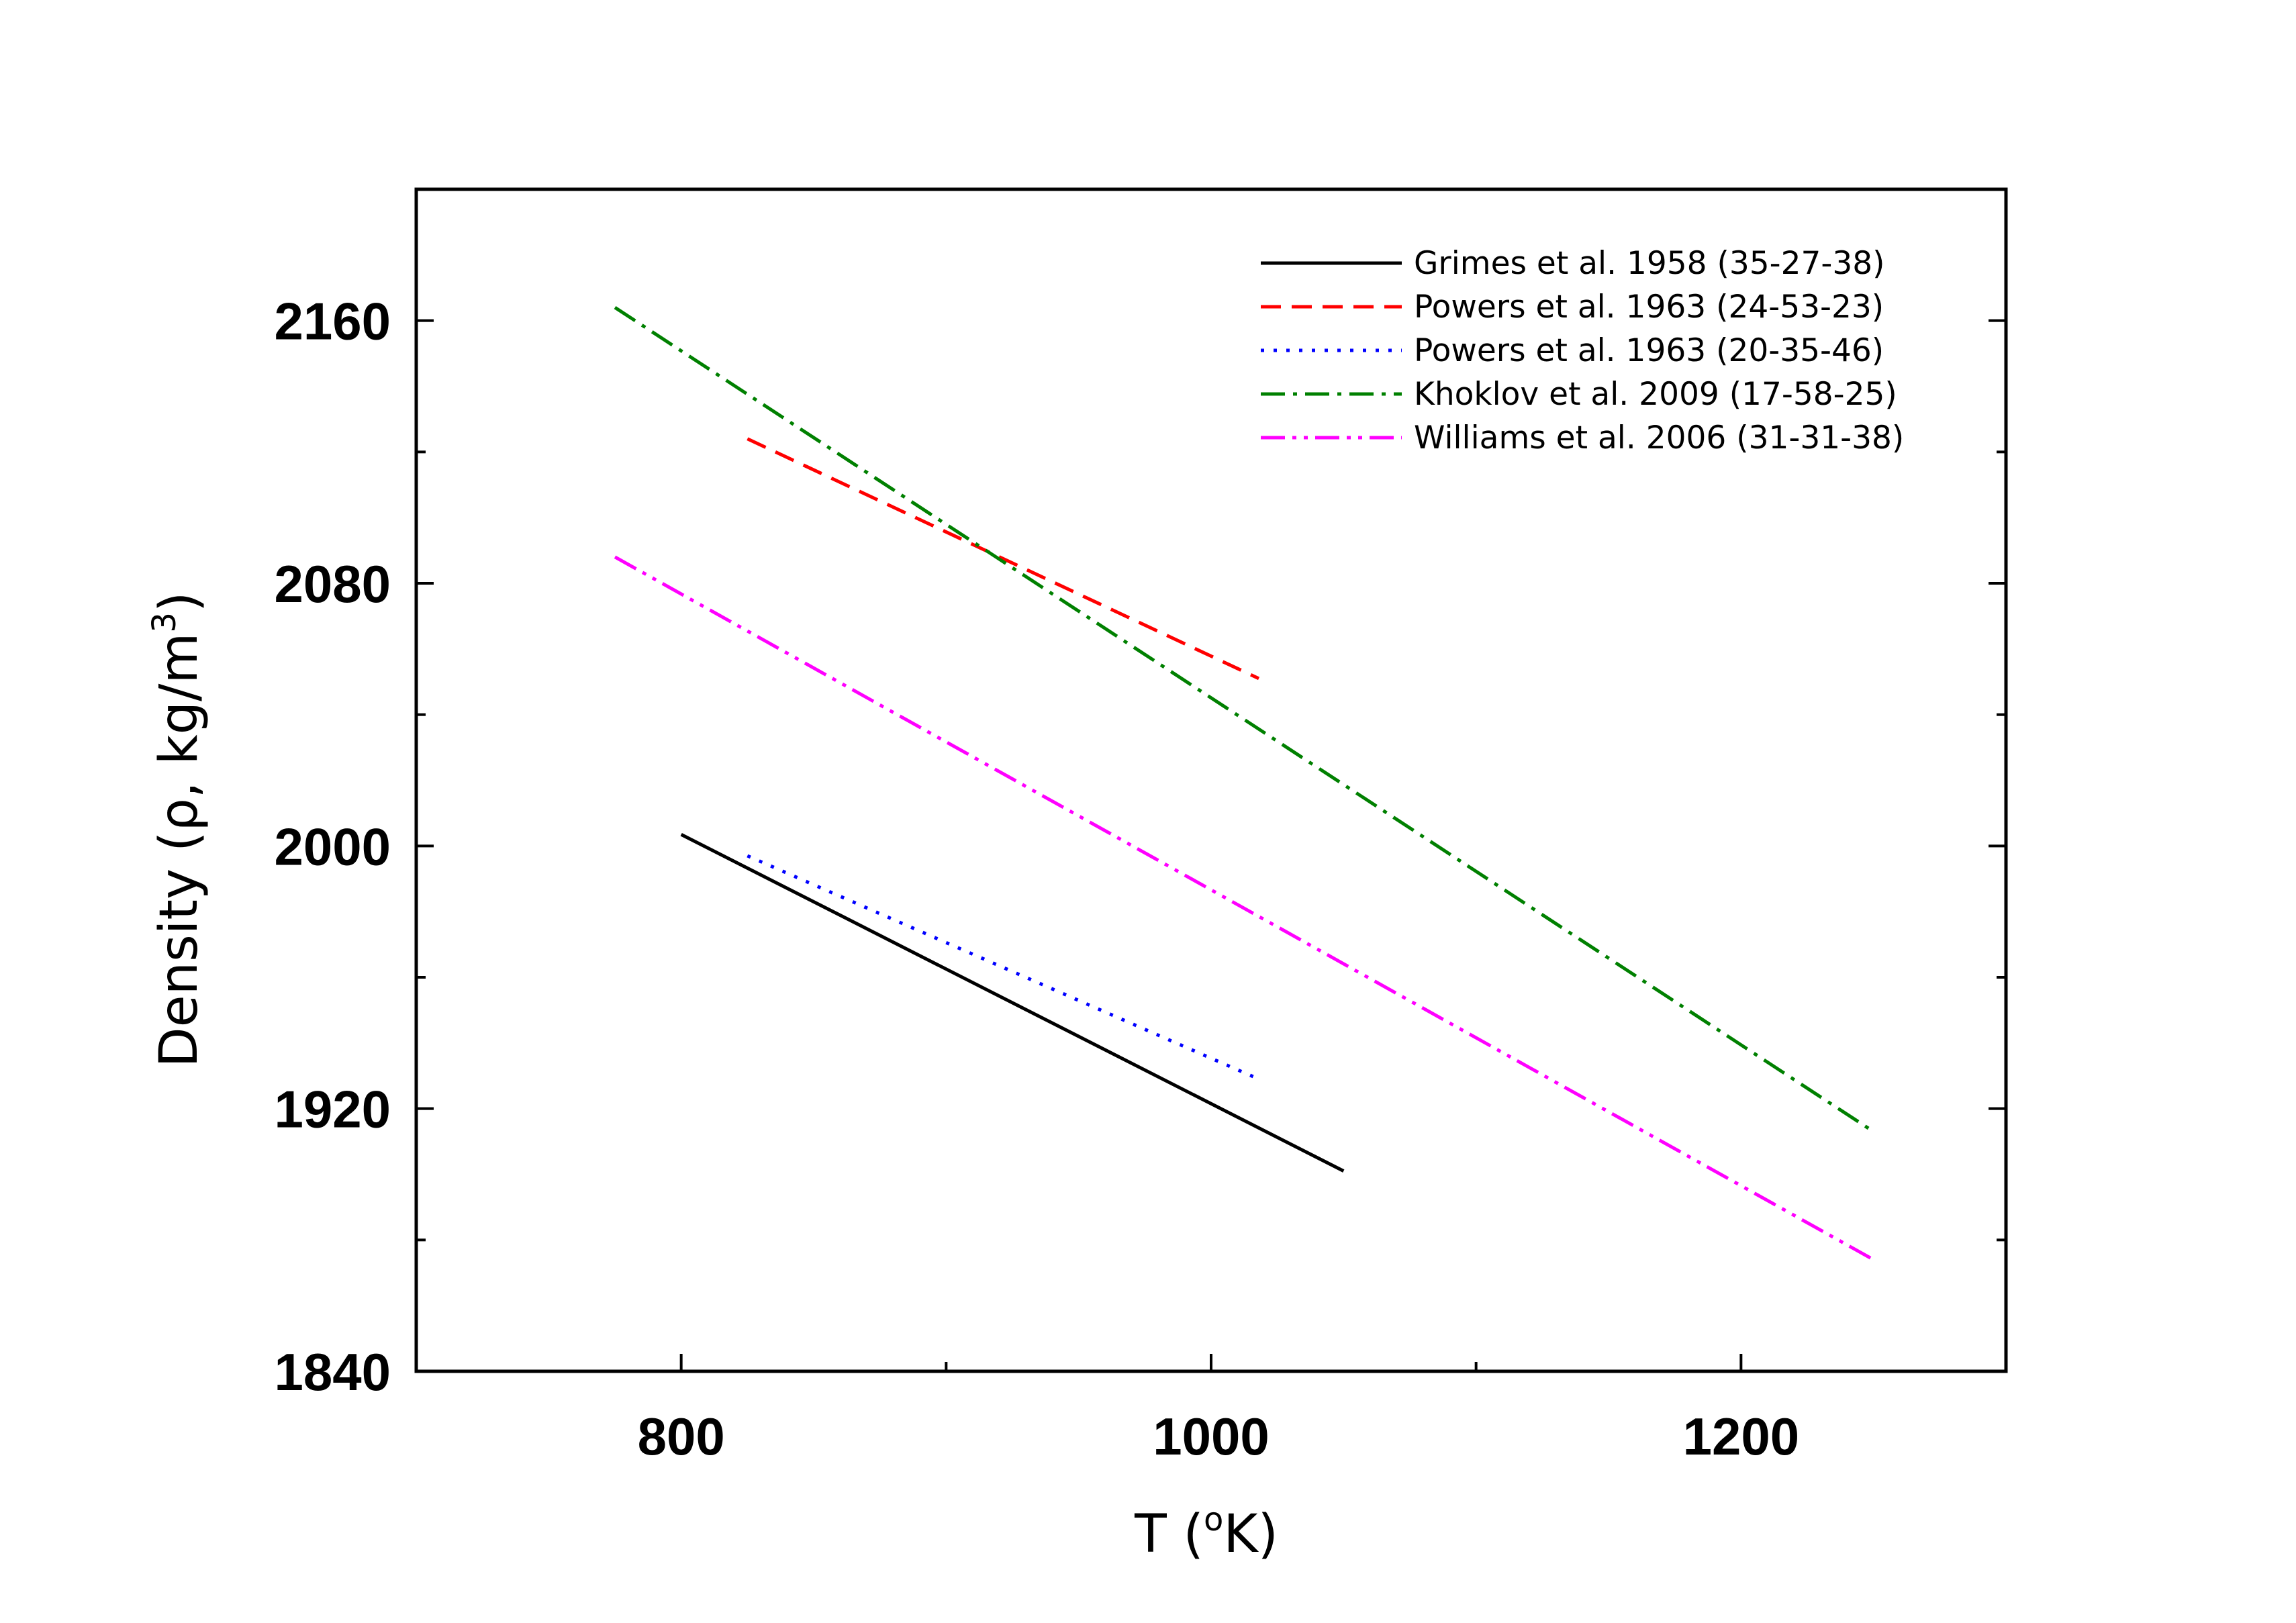 This screenshot has height=1623, width=2296. Describe the element at coordinates (1656, 394) in the screenshot. I see `legend-label-4: Khoklov et al. 2009 (17-58-25)` at that location.